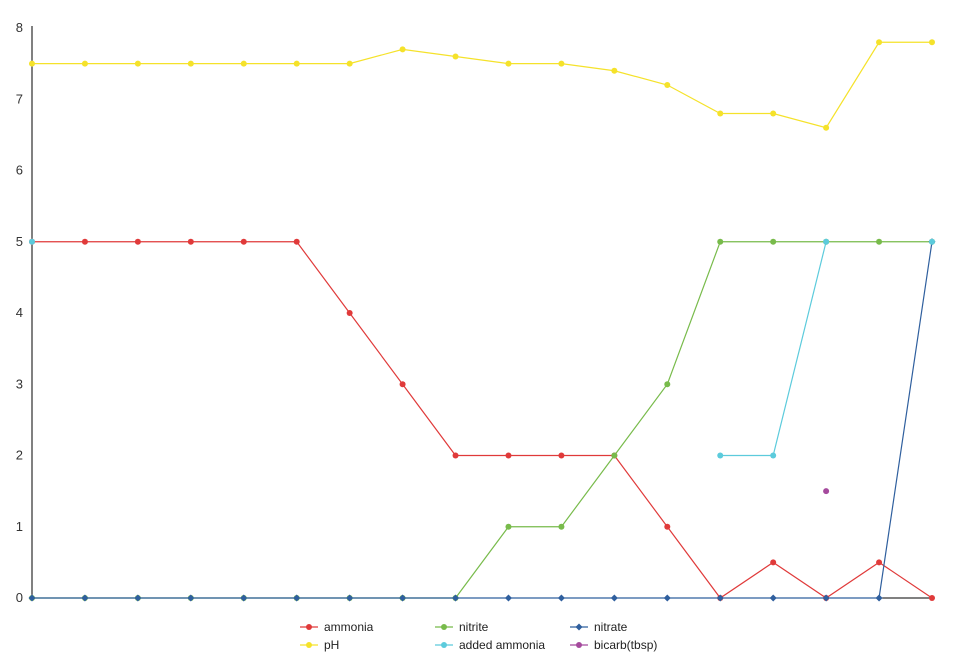 The height and width of the screenshot is (662, 969). I want to click on legend-label: added ammonia, so click(502, 645).